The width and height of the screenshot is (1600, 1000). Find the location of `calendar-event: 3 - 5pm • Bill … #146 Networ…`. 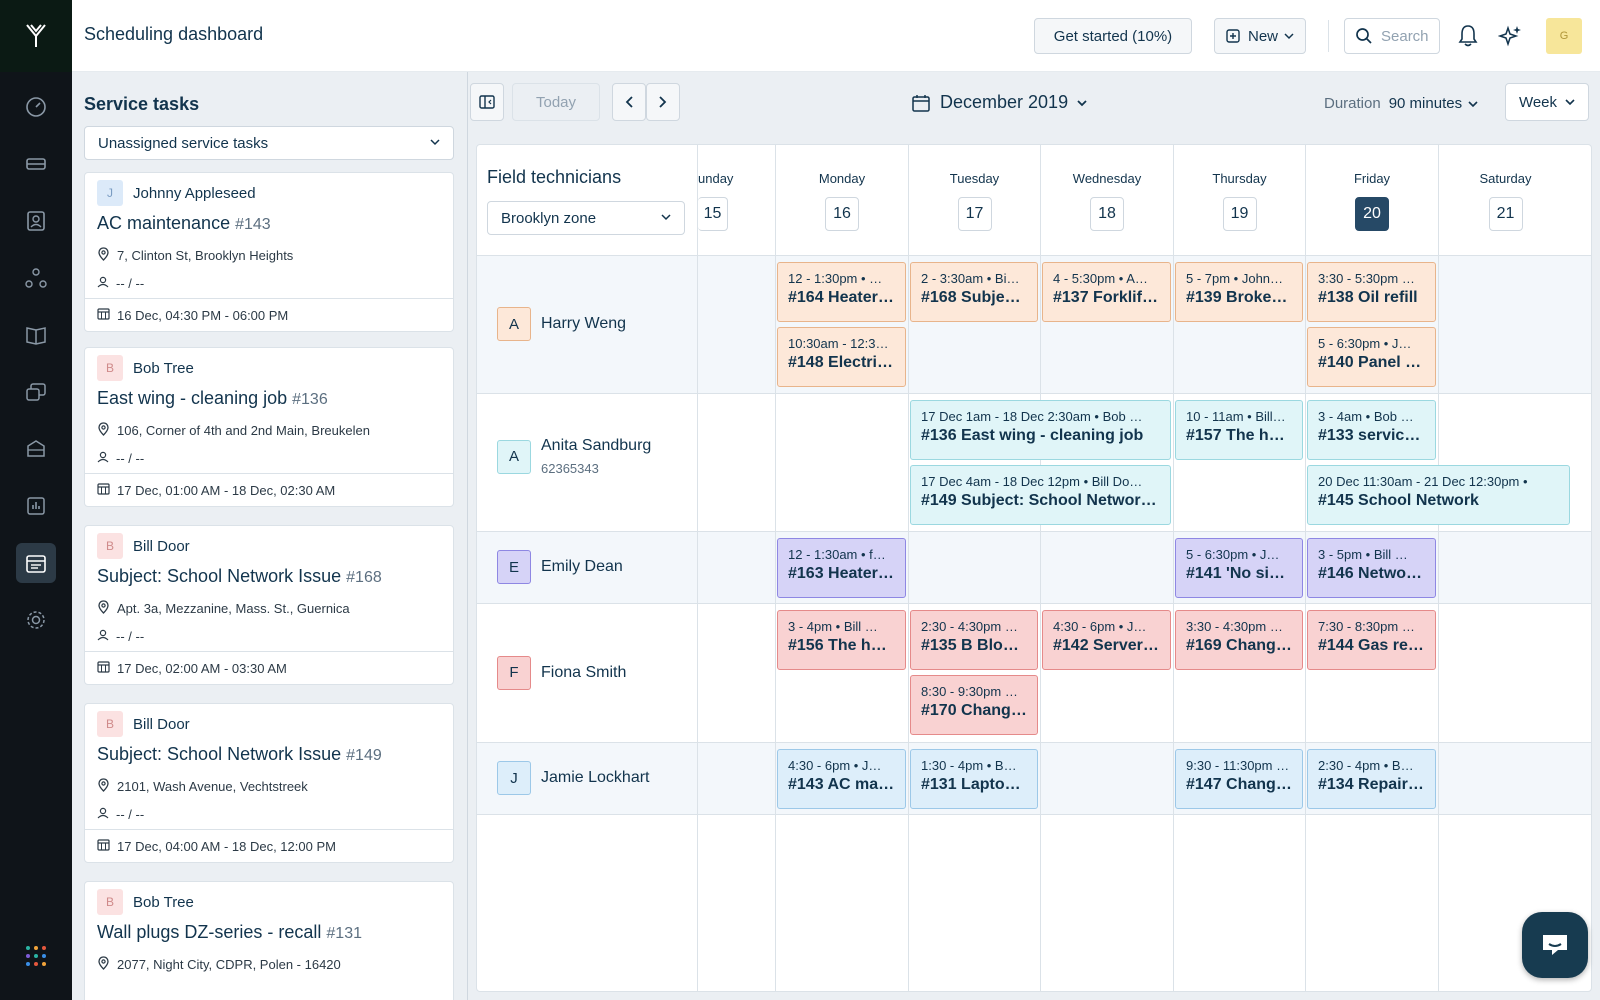

calendar-event: 3 - 5pm • Bill … #146 Networ… is located at coordinates (1371, 568).